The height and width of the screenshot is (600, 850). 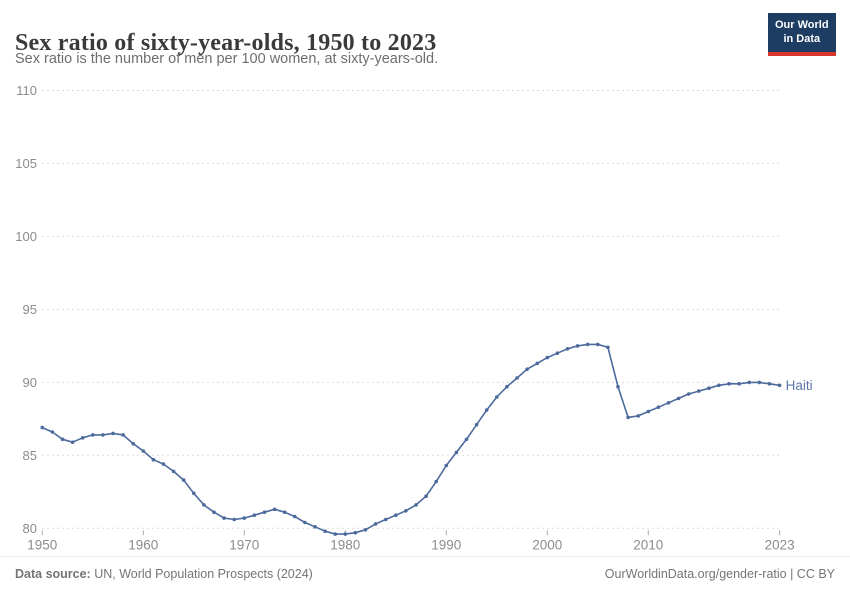 What do you see at coordinates (486, 410) in the screenshot?
I see `data-point-haiti-1994` at bounding box center [486, 410].